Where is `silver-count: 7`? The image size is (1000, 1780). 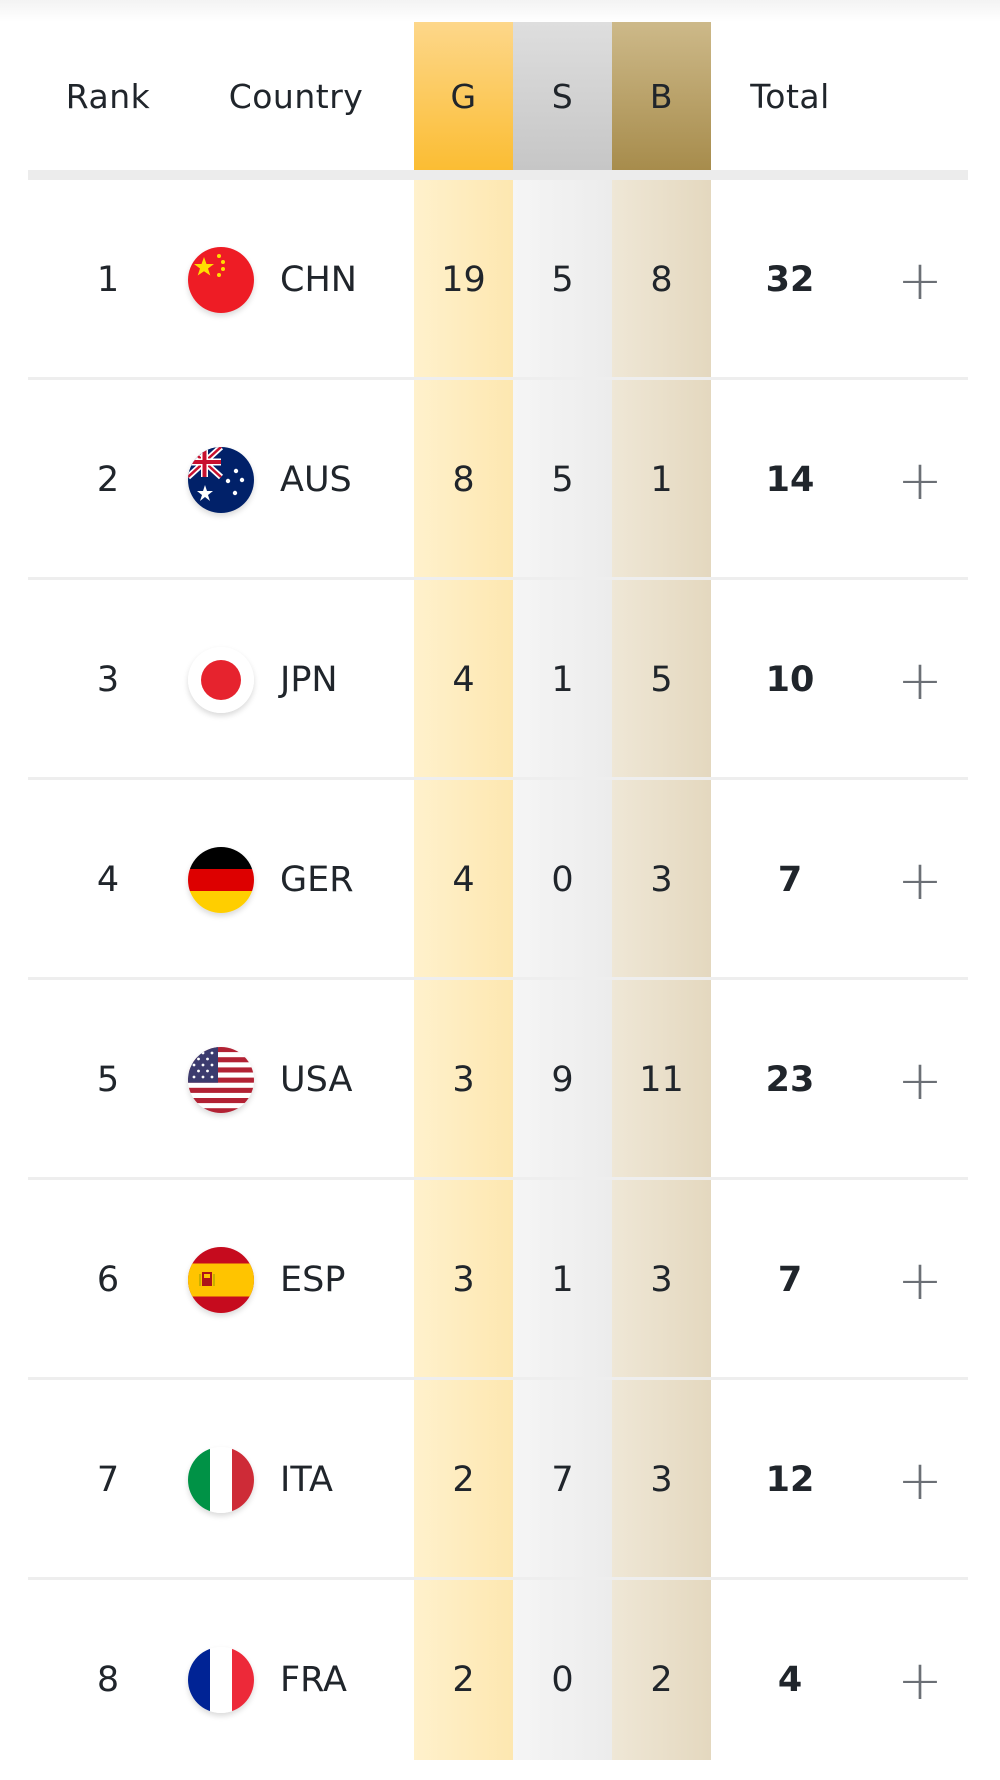
silver-count: 7 is located at coordinates (562, 1480).